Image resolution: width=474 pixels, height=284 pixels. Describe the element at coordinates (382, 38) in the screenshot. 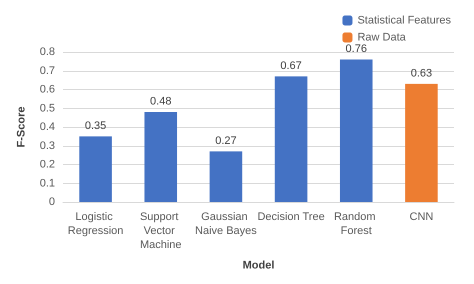

I see `legend-label: Raw Data` at that location.